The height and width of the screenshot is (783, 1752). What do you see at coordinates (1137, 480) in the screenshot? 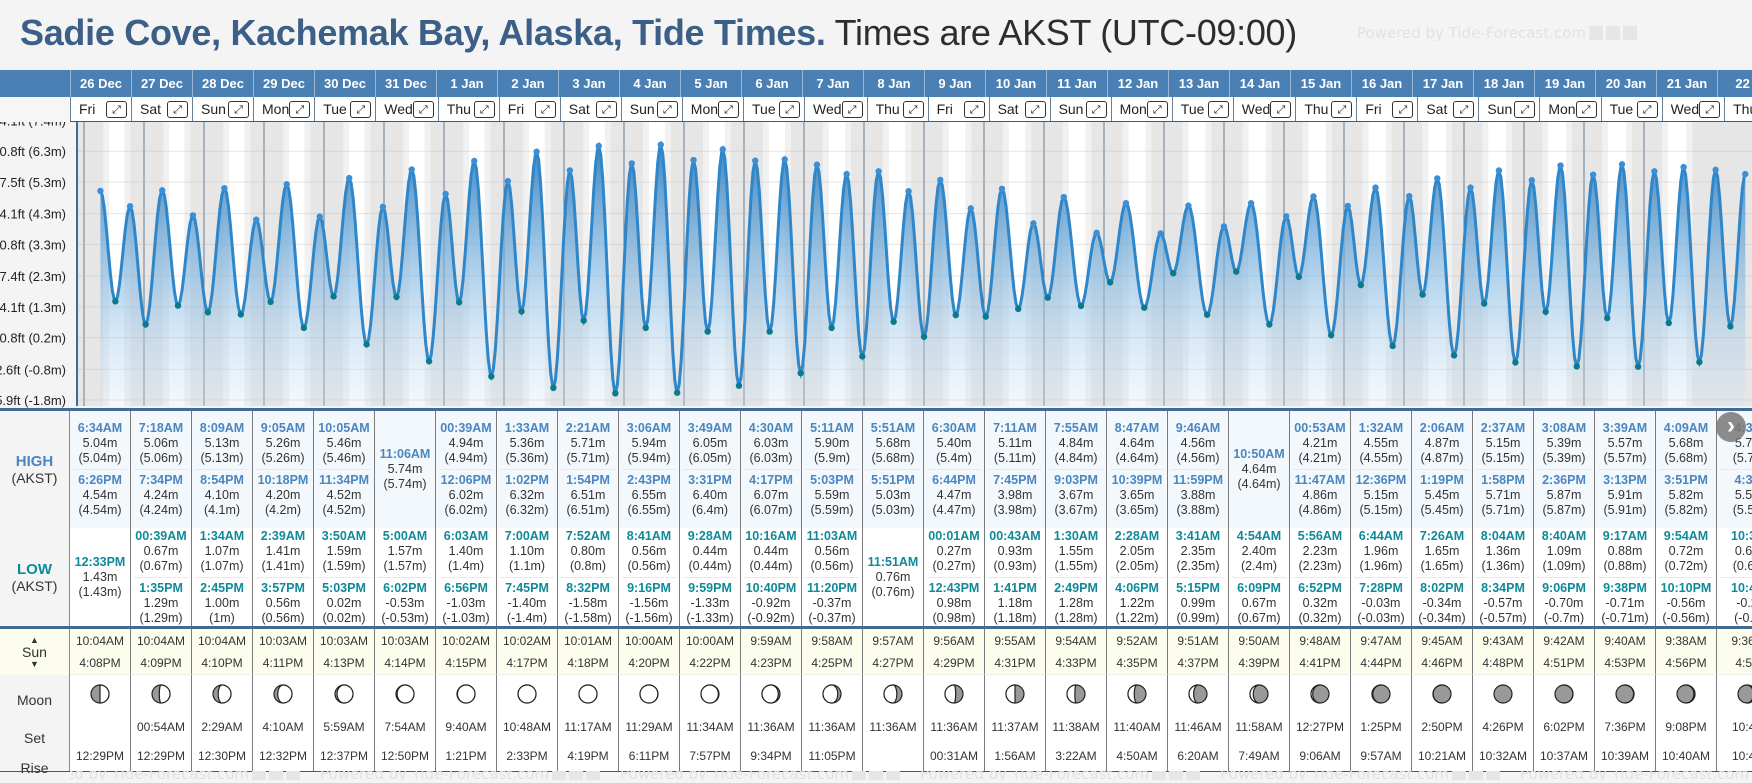
I see `high-tide-time: 10:39PM` at bounding box center [1137, 480].